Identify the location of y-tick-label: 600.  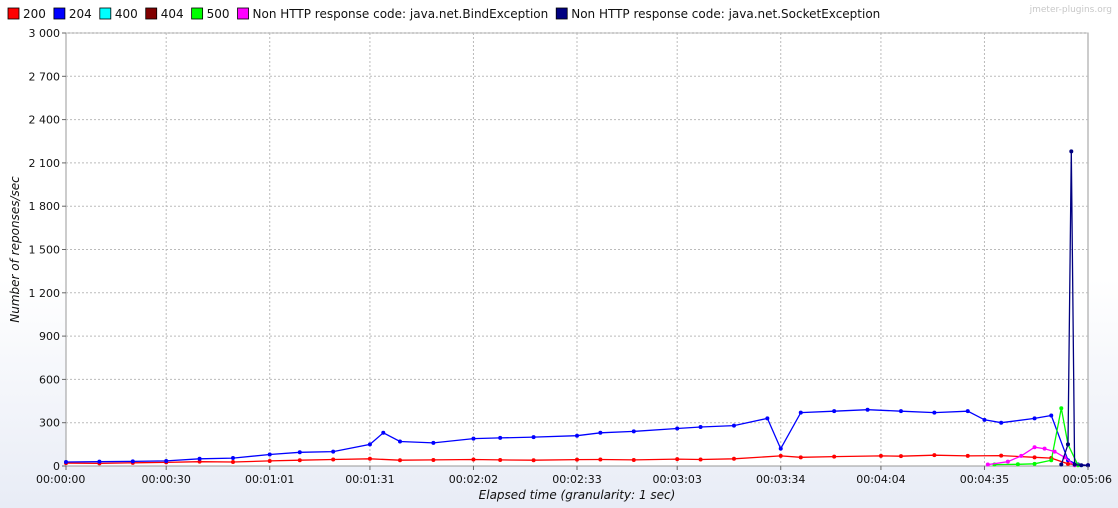
(49, 379).